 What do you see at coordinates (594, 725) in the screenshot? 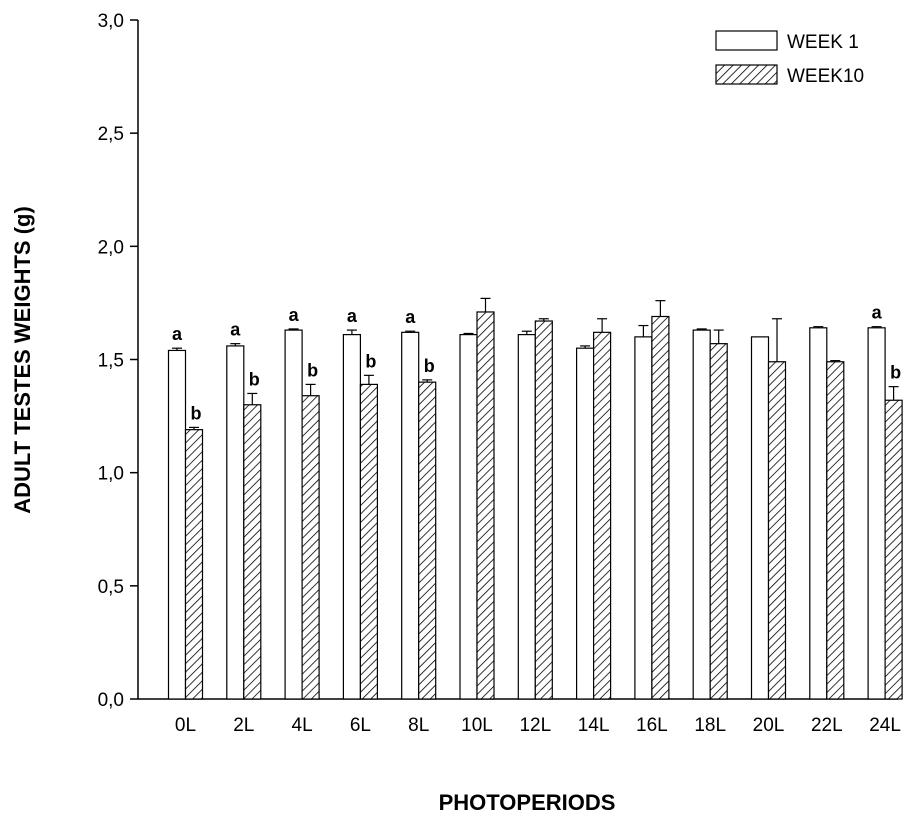
I see `x-tick-label: 14L` at bounding box center [594, 725].